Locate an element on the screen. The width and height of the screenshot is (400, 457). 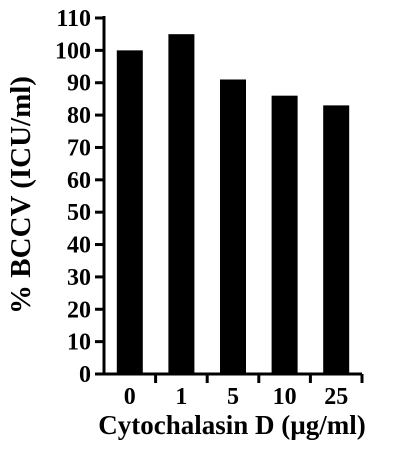
x-axis-title: Cytochalasin D (µg/ml) is located at coordinates (232, 425).